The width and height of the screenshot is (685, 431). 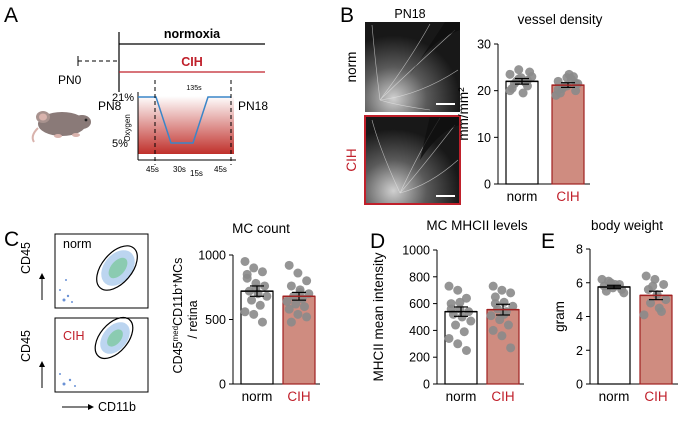 I want to click on oxygen-trace, so click(x=184, y=120).